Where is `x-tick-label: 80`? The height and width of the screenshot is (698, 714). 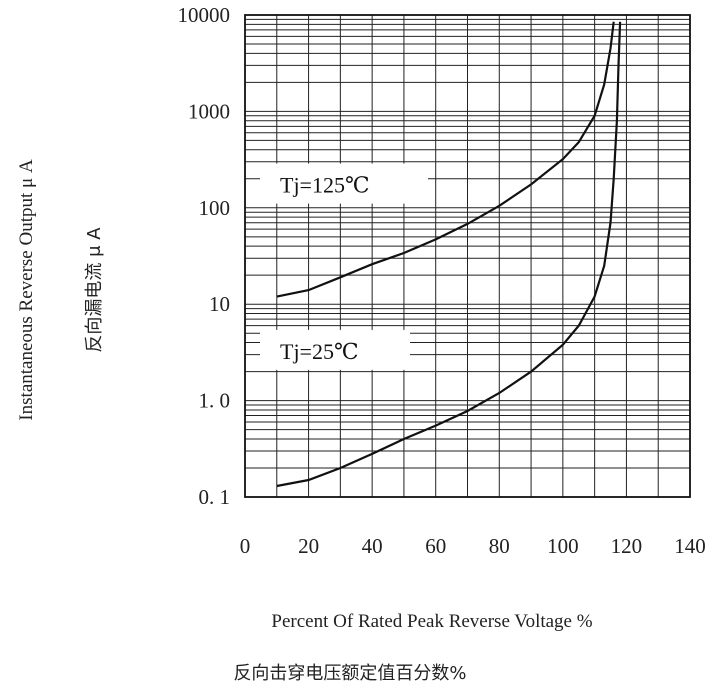
x-tick-label: 80 is located at coordinates (499, 546).